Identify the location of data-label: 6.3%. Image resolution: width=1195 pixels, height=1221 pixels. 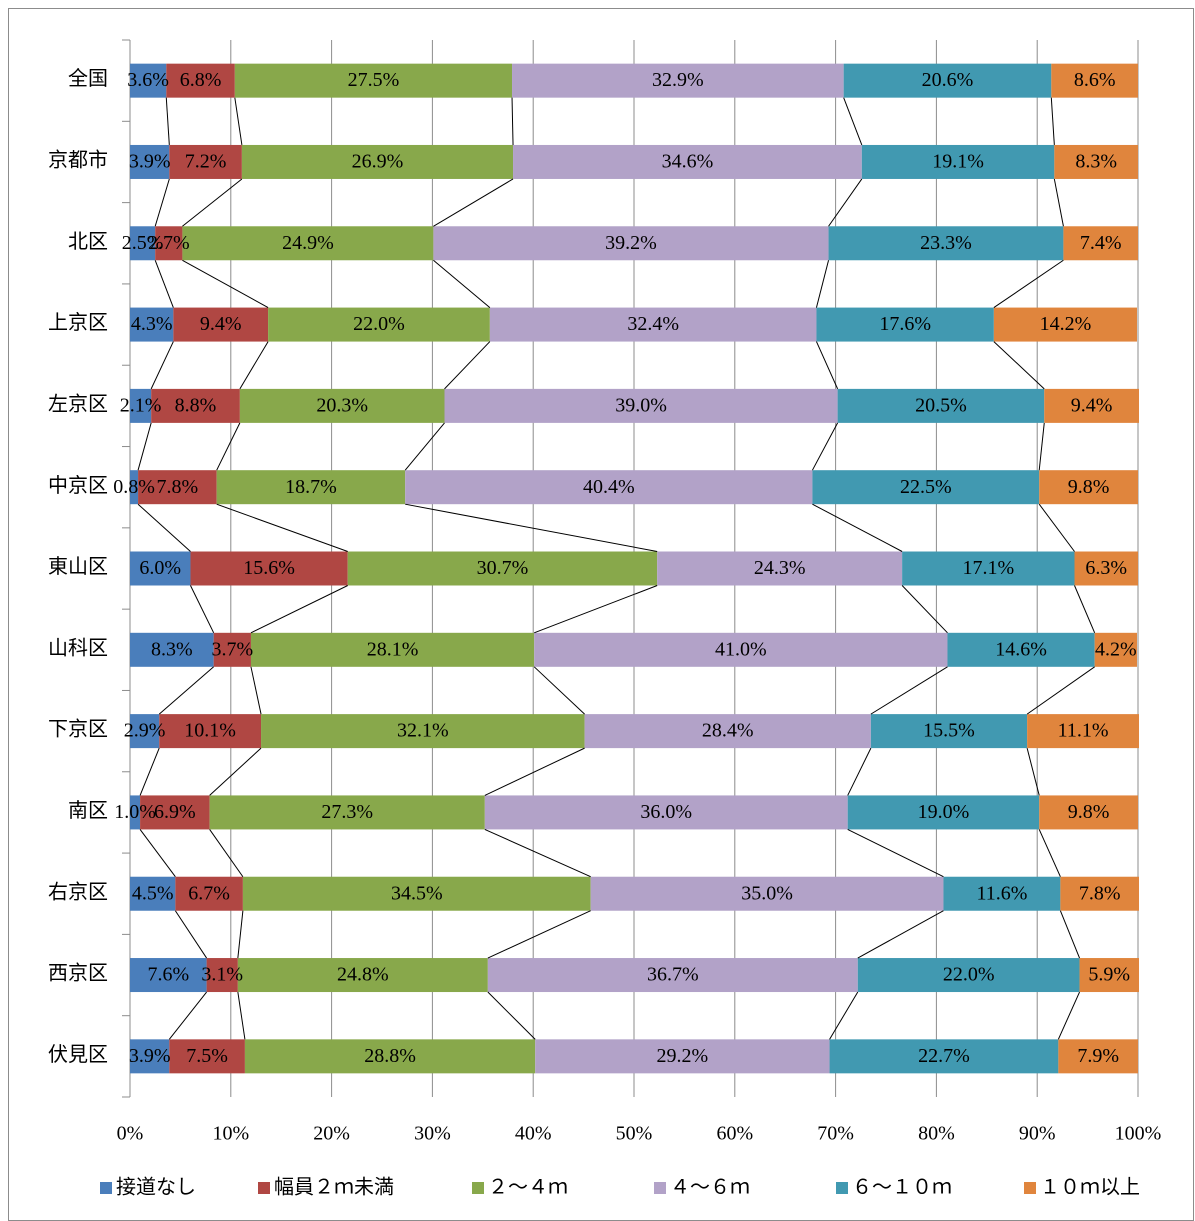
(1106, 568).